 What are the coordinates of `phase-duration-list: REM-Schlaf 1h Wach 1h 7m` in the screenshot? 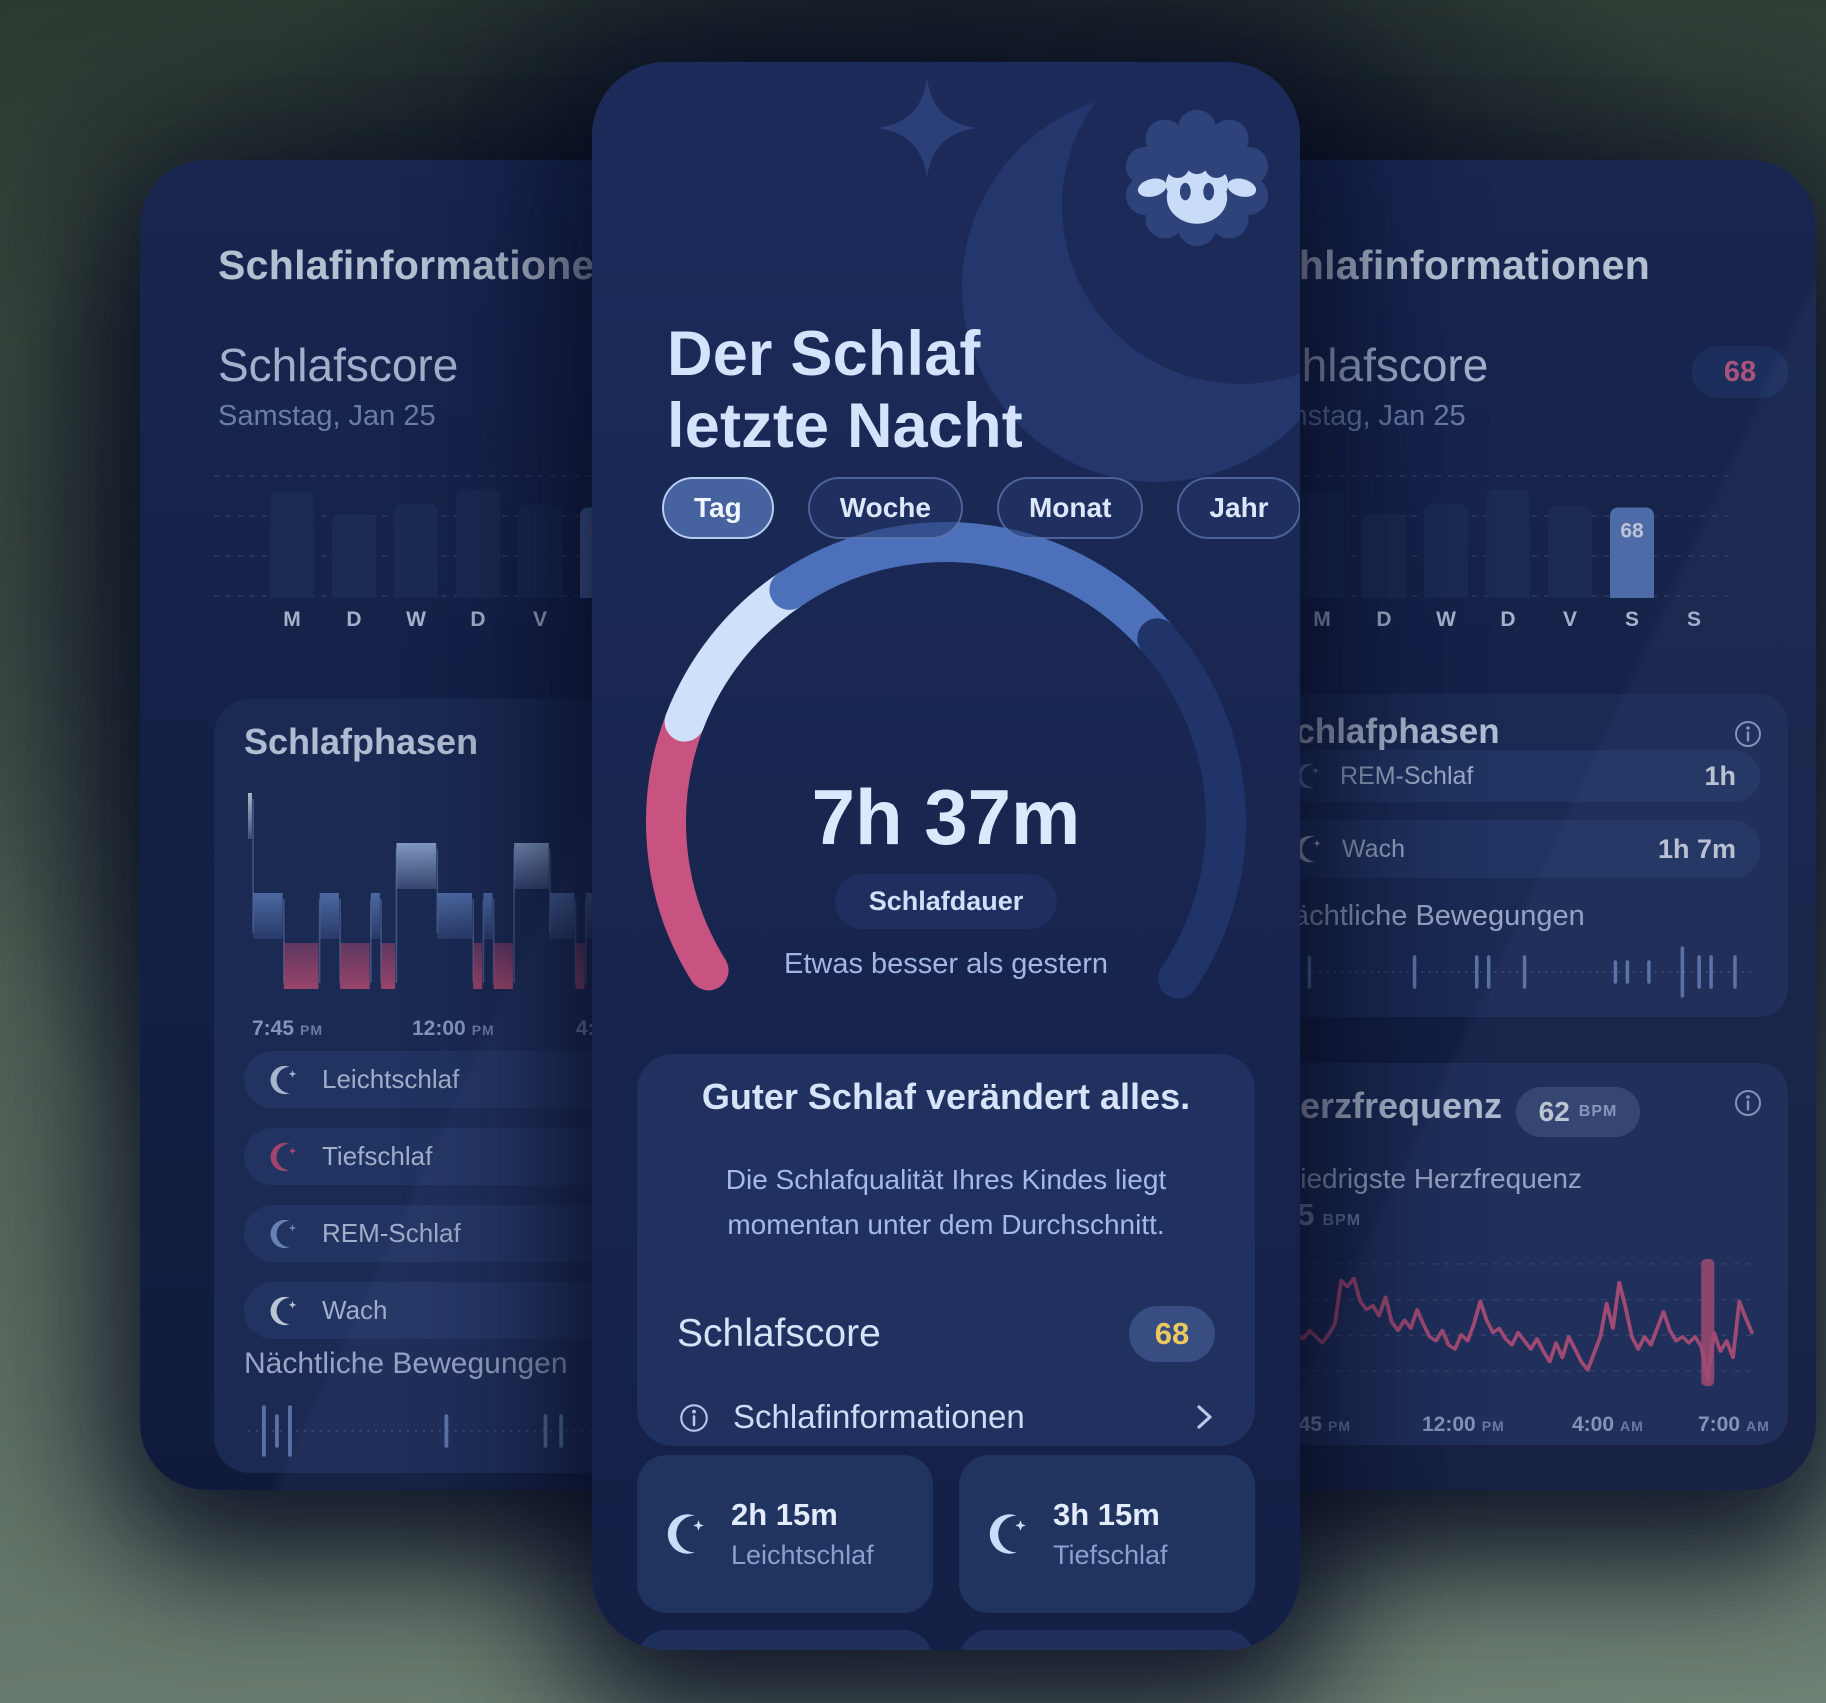 It's located at (1516, 814).